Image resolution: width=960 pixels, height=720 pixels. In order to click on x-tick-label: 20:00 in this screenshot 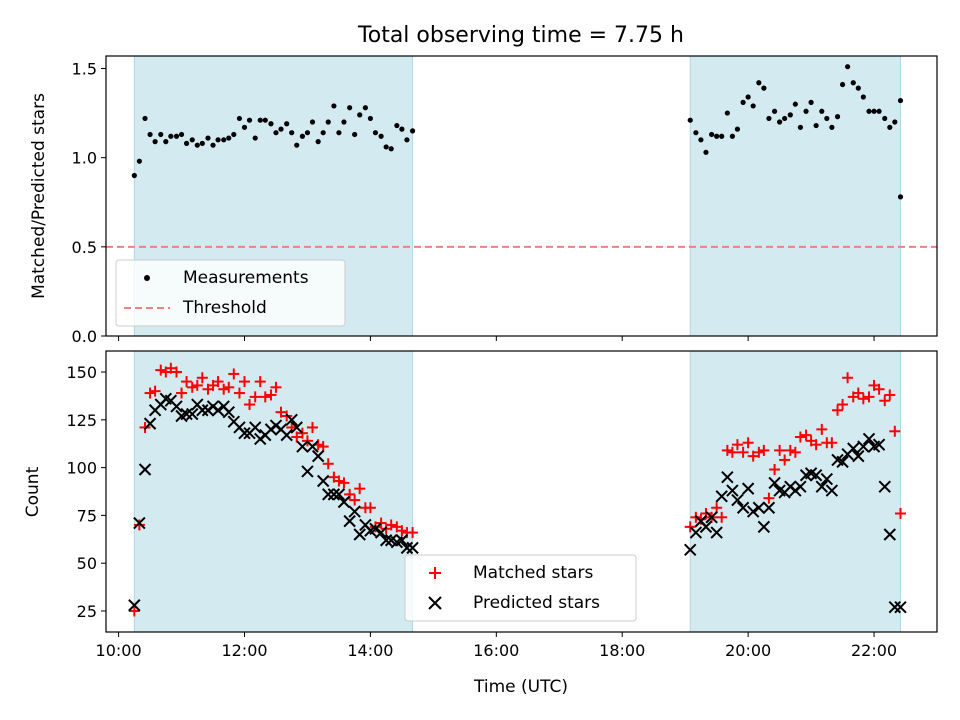, I will do `click(748, 650)`.